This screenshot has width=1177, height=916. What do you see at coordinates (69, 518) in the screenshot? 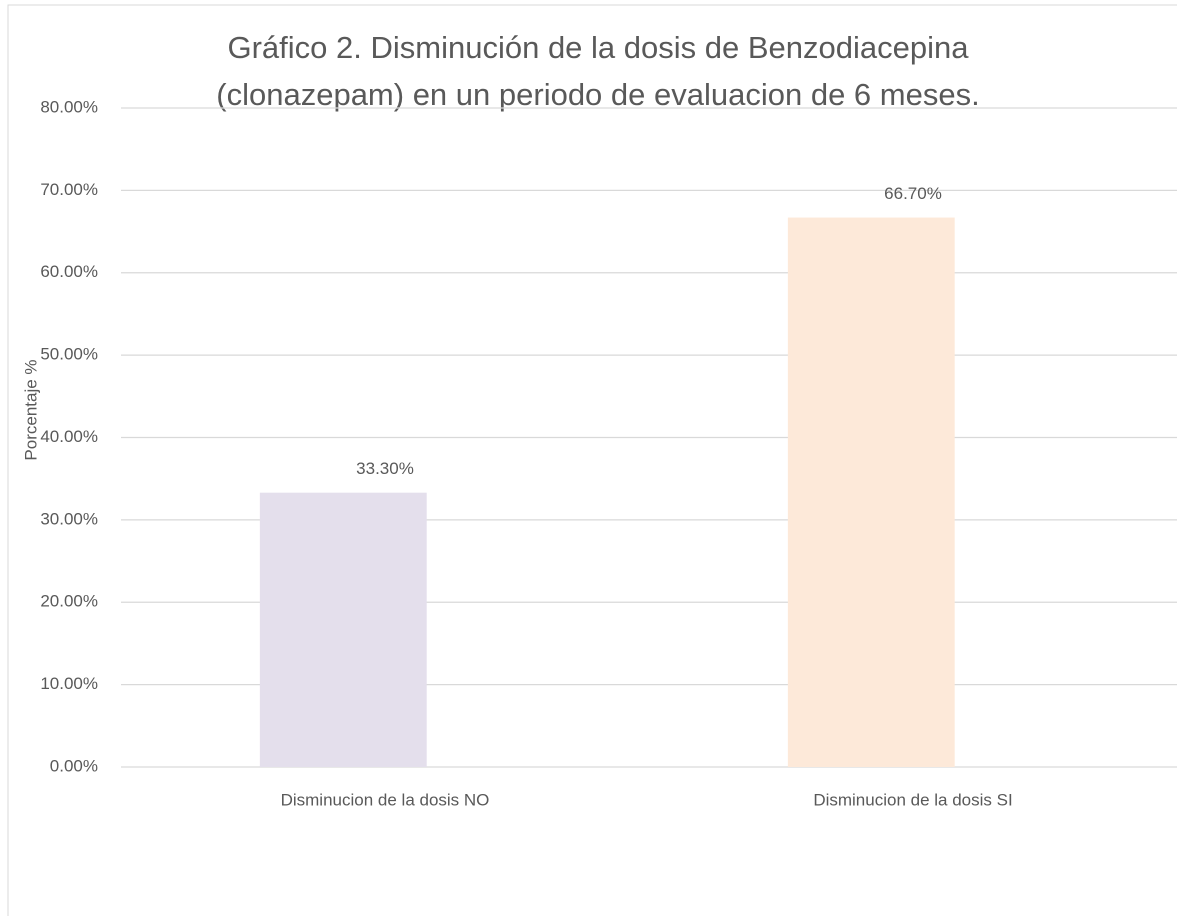
I see `y-tick-label: 30.00%` at bounding box center [69, 518].